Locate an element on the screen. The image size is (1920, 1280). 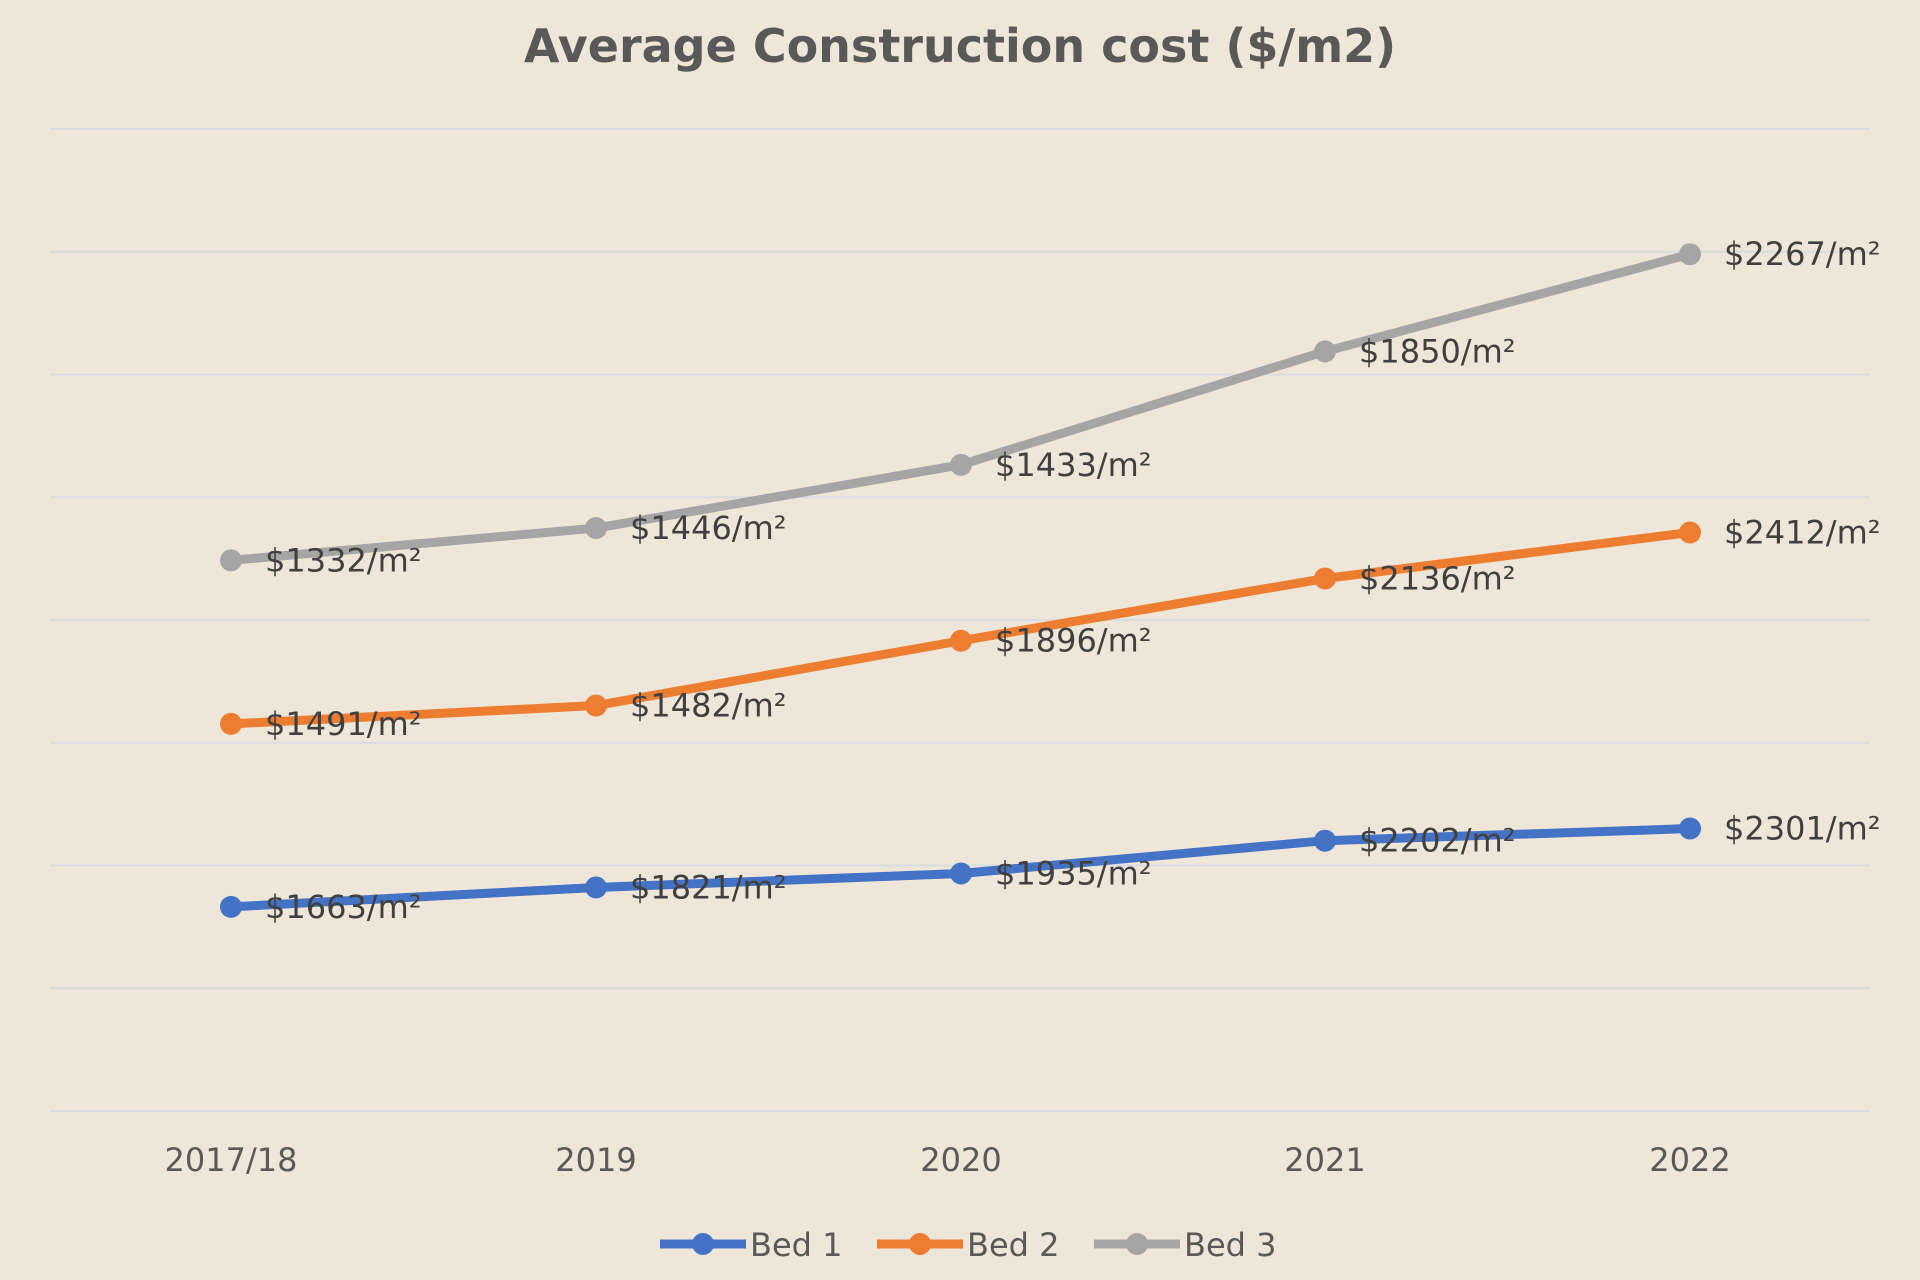
data-label: $1896/m² is located at coordinates (1073, 641).